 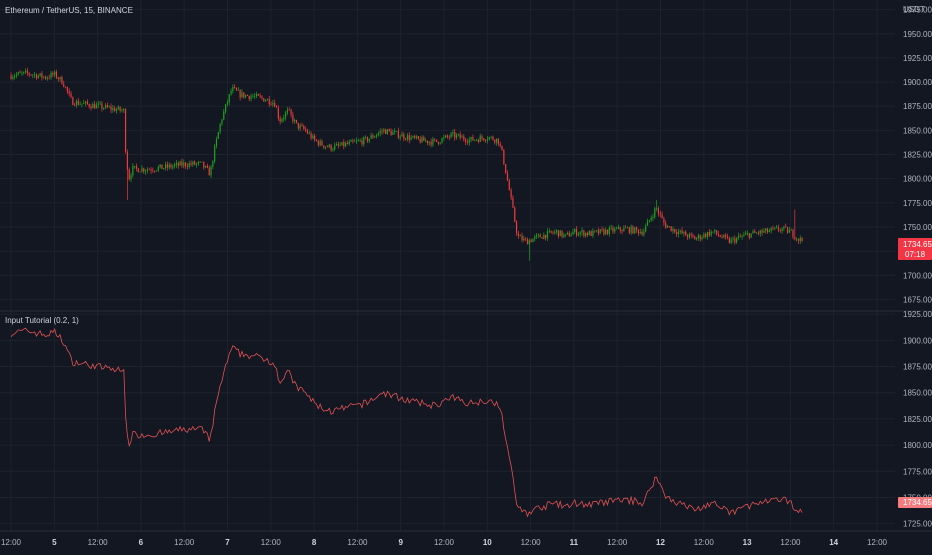 What do you see at coordinates (917, 34) in the screenshot?
I see `price-tick-label: 1950.00` at bounding box center [917, 34].